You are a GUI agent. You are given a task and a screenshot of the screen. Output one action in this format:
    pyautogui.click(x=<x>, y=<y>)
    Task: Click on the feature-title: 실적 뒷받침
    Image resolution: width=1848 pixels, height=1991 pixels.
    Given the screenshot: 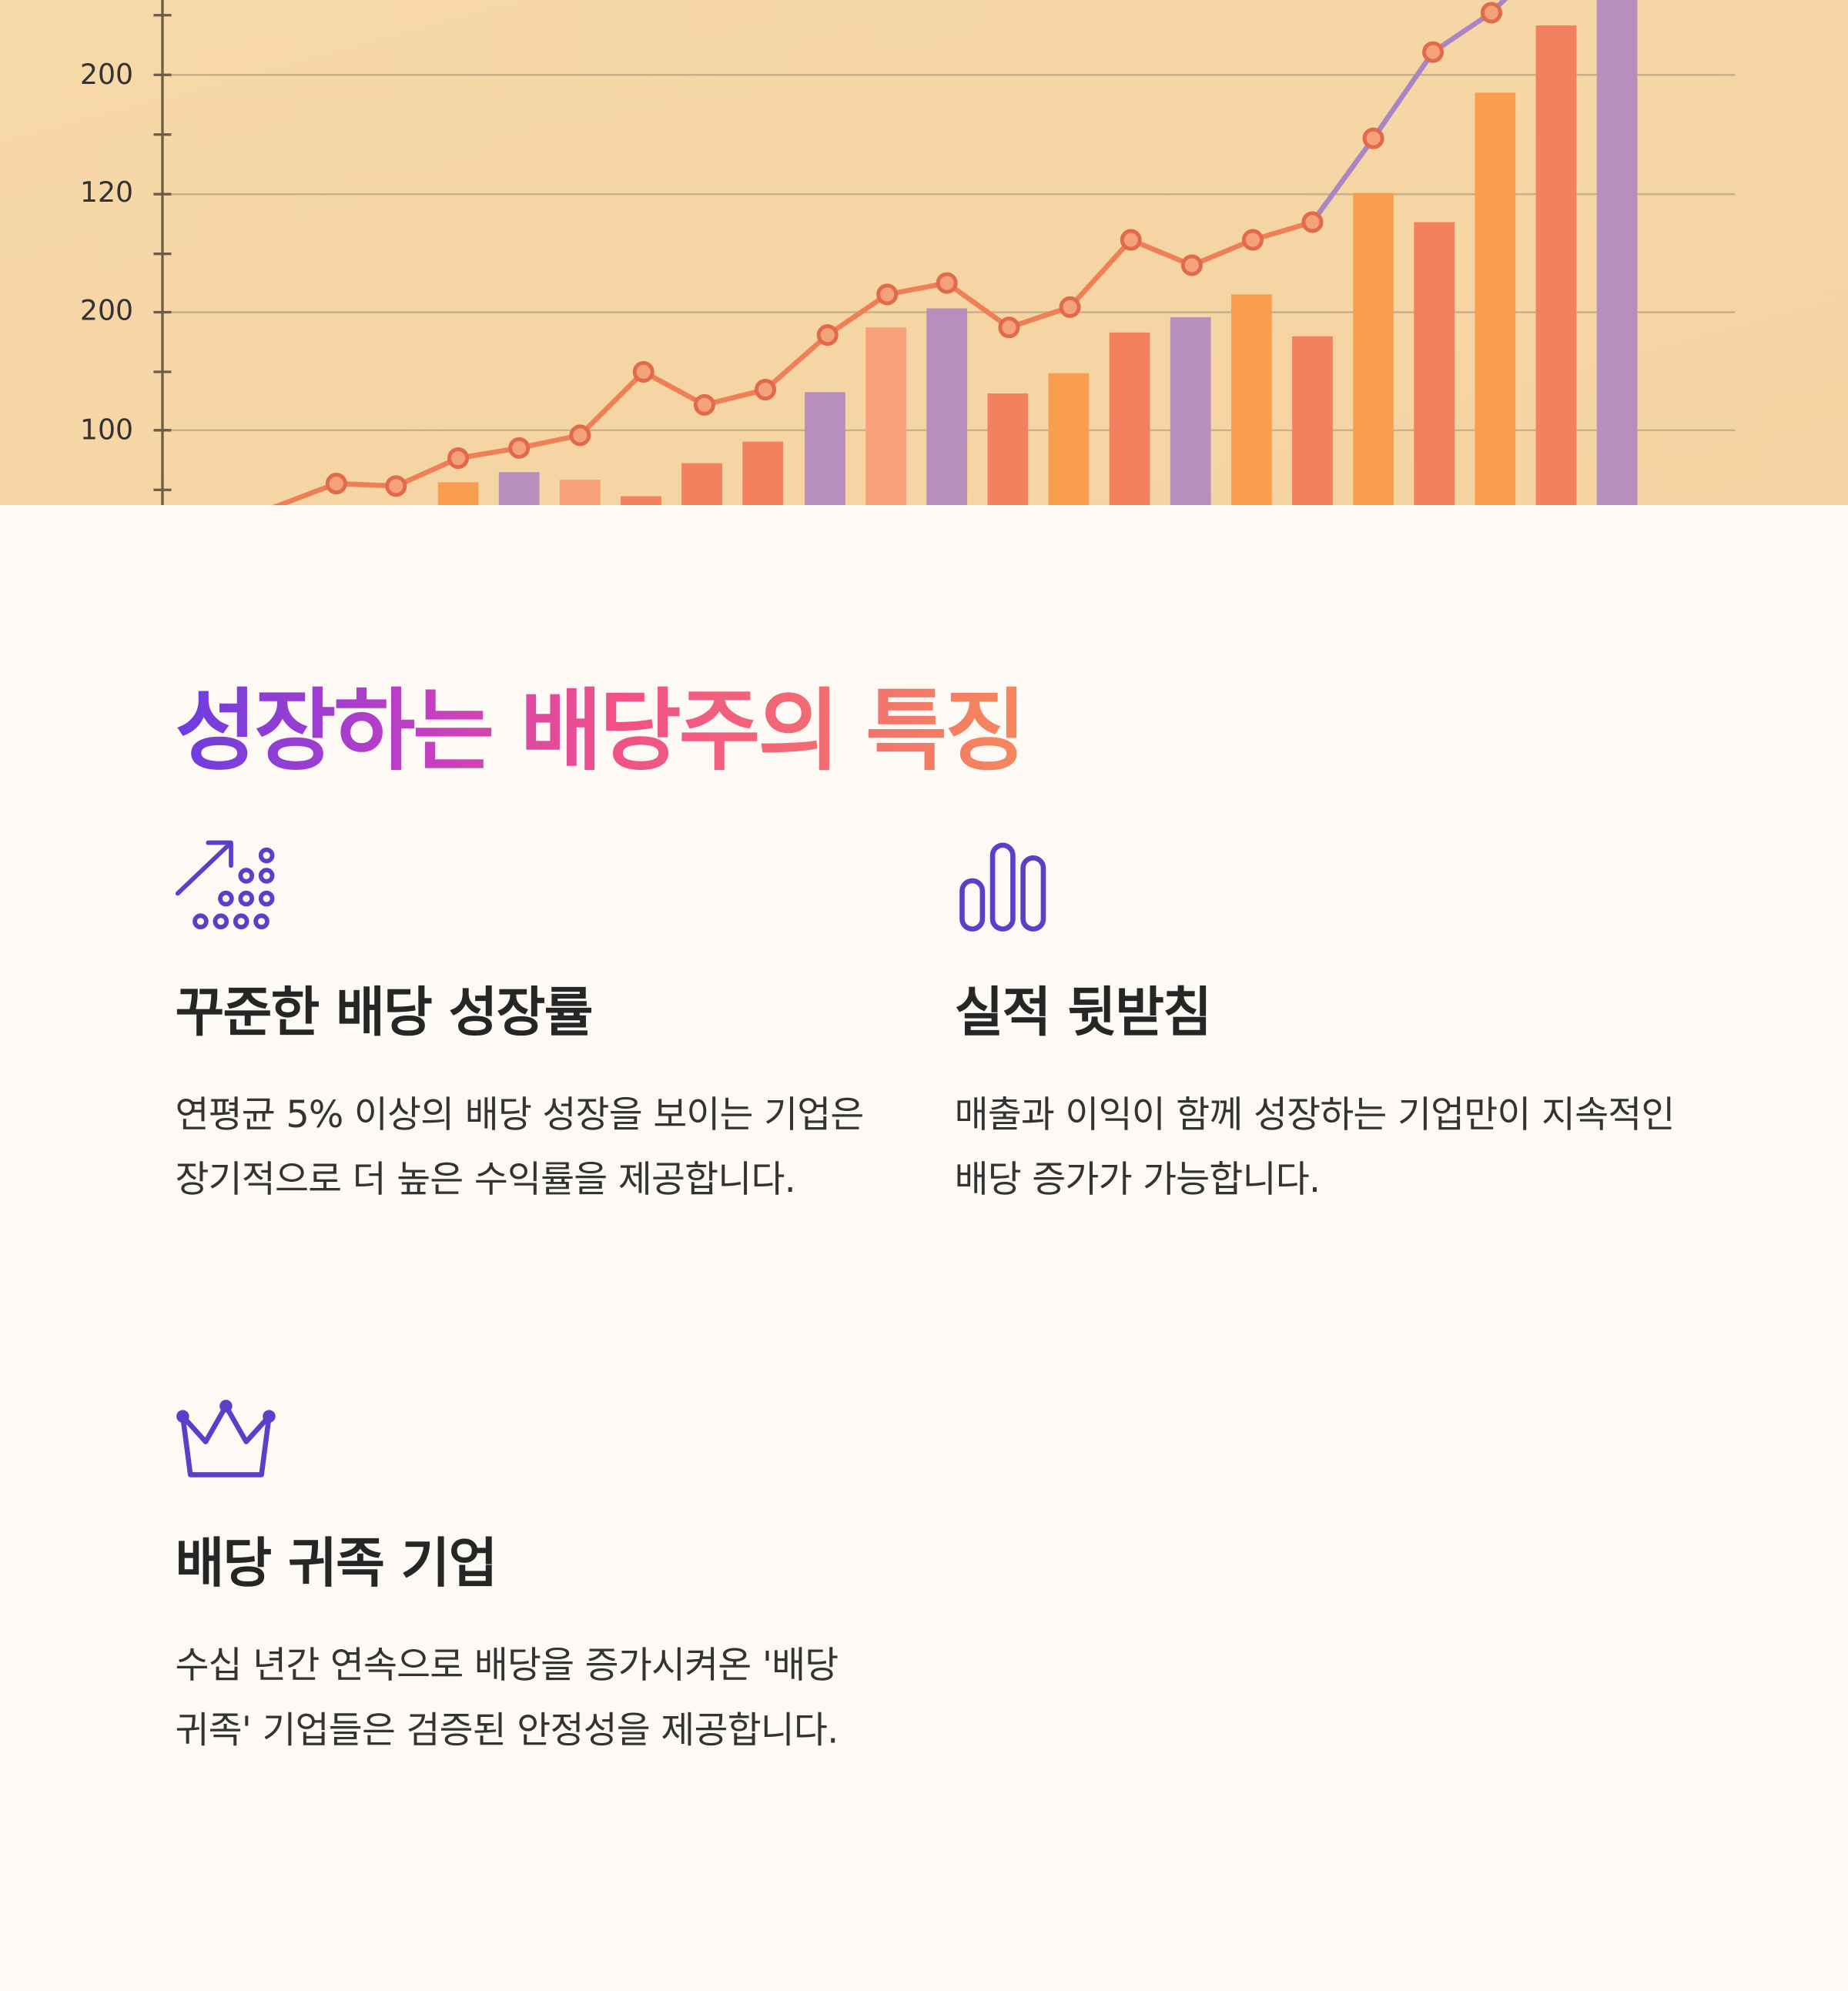 What is the action you would take?
    pyautogui.click(x=1083, y=1012)
    